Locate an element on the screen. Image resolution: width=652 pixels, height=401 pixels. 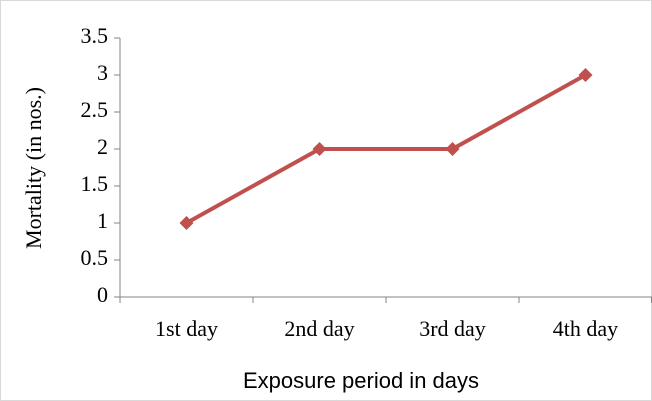
x-tick-label: 4th day is located at coordinates (585, 328).